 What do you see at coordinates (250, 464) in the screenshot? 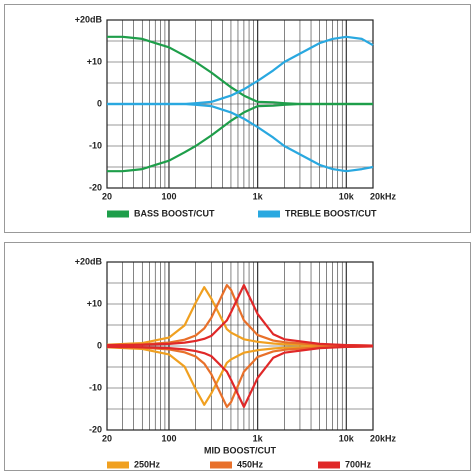
I see `legend-label: 450Hz` at bounding box center [250, 464].